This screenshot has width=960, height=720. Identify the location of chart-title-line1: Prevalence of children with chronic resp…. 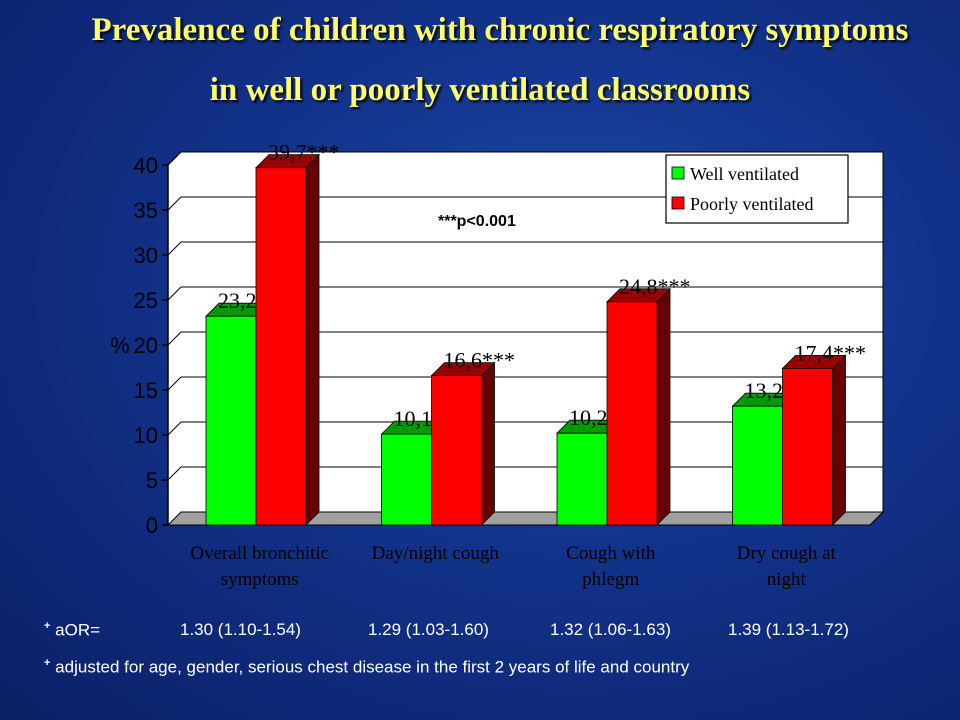
(500, 30).